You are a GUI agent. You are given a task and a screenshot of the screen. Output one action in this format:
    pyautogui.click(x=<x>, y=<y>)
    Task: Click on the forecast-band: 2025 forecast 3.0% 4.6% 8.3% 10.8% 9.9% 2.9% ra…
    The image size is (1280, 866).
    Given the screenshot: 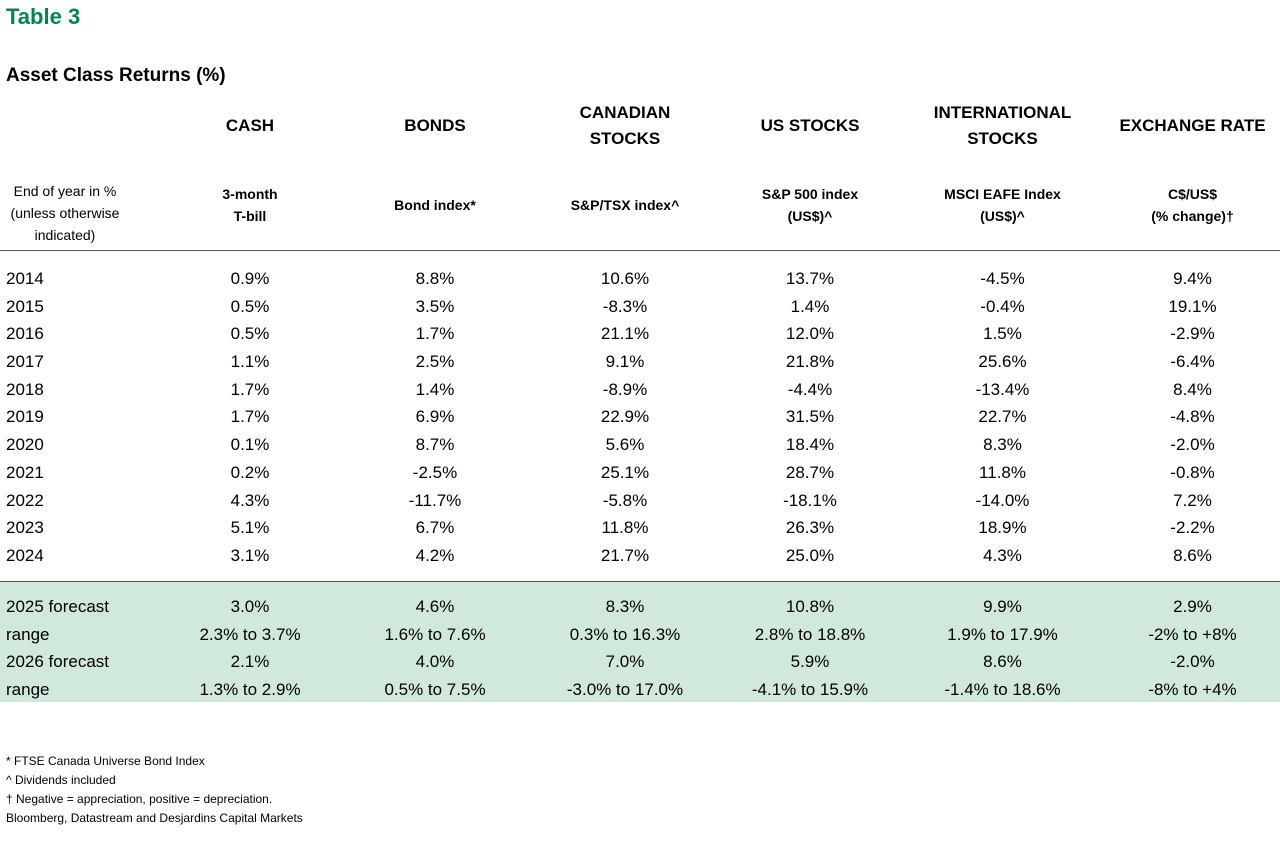 What is the action you would take?
    pyautogui.click(x=640, y=642)
    